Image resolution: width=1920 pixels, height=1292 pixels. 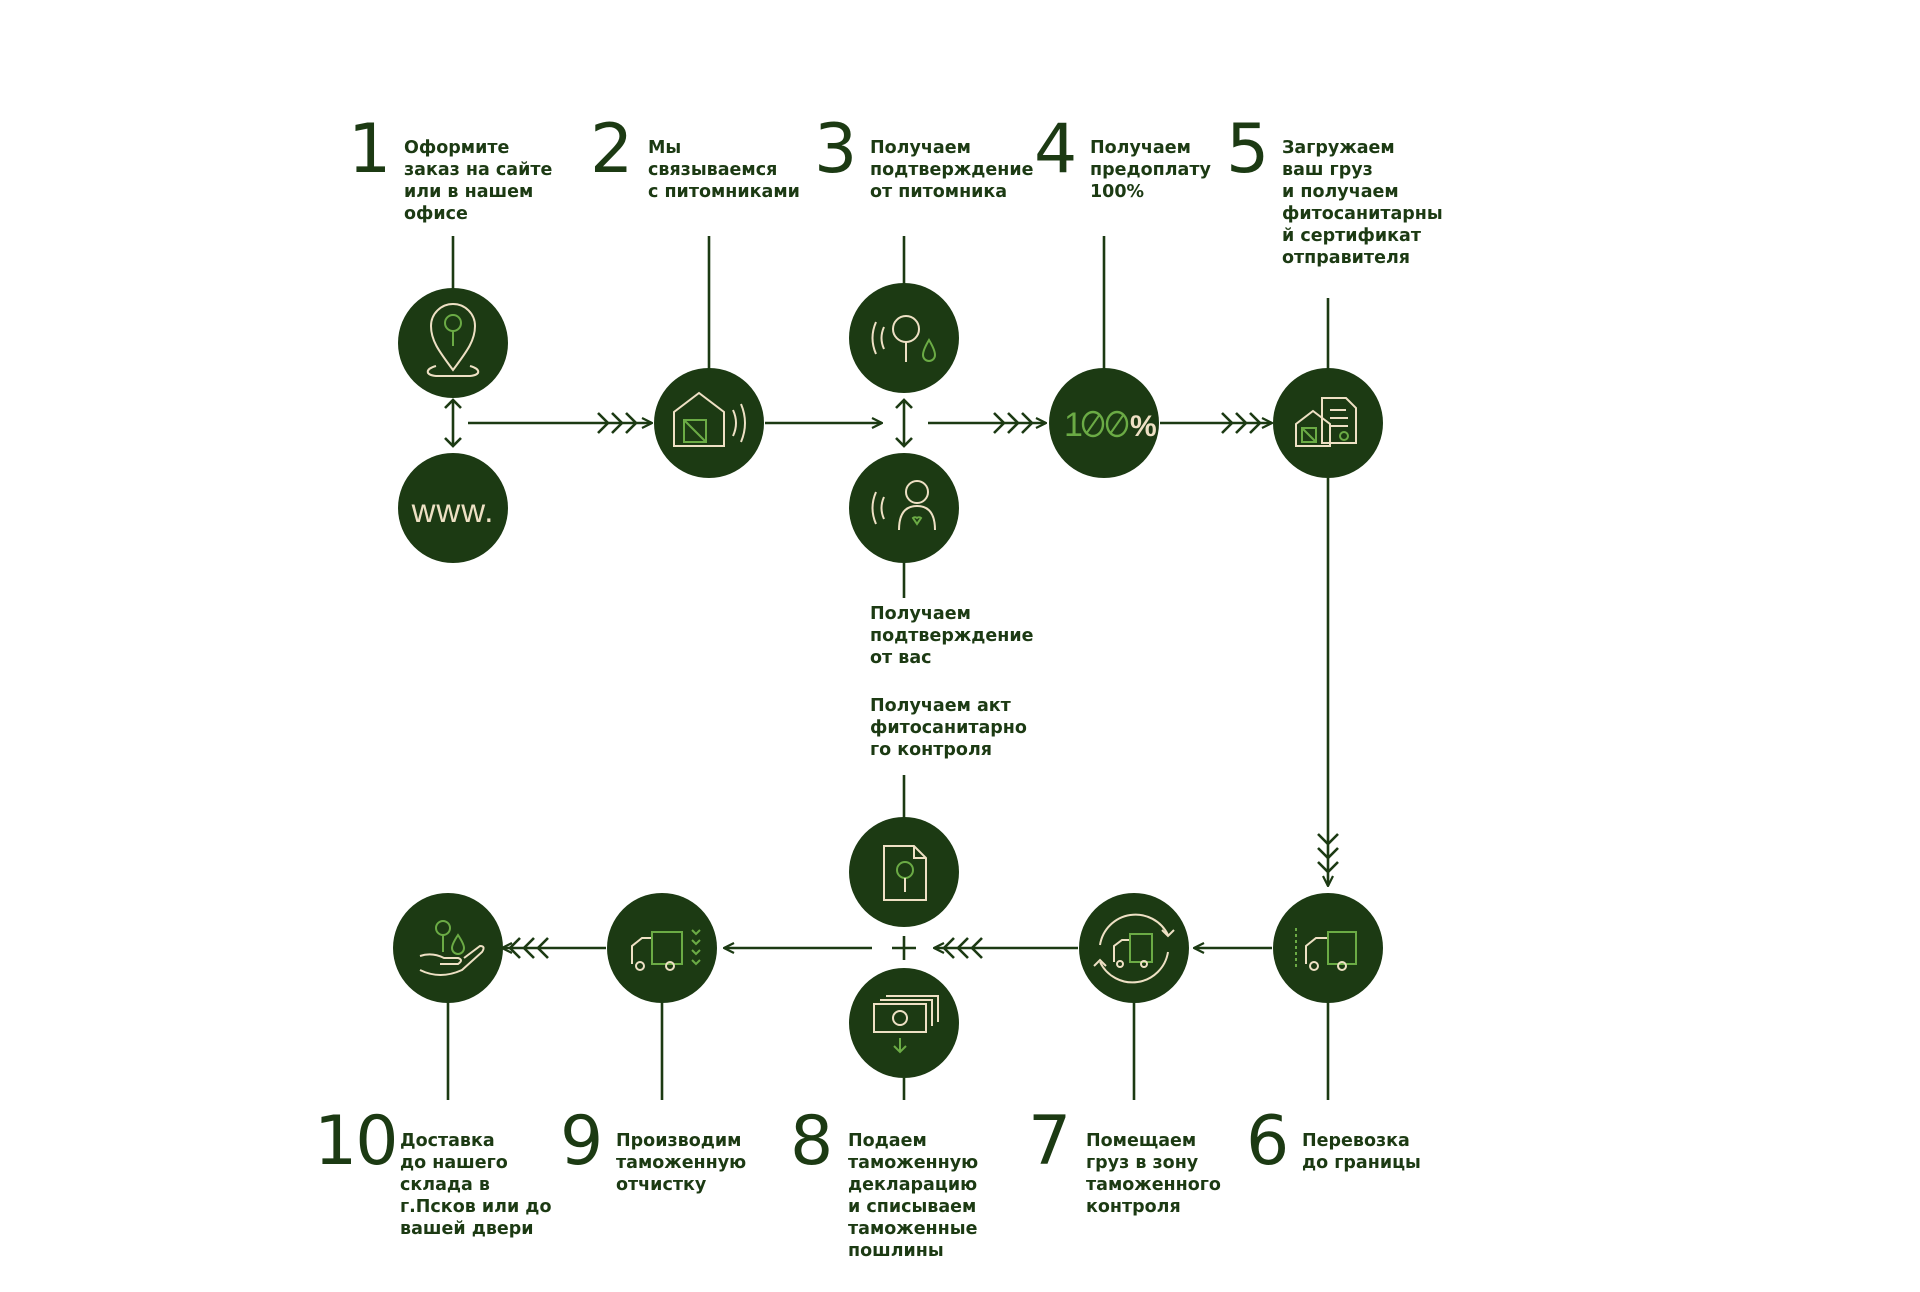 What do you see at coordinates (724, 170) in the screenshot?
I see `step-text: Мы связываемся с питомниками` at bounding box center [724, 170].